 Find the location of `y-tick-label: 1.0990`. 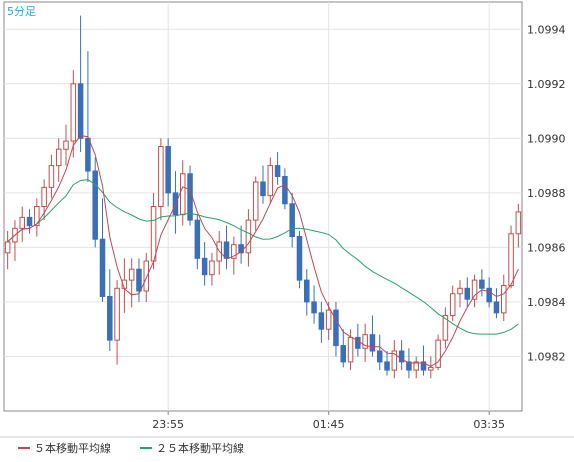

y-tick-label: 1.0990 is located at coordinates (546, 138).